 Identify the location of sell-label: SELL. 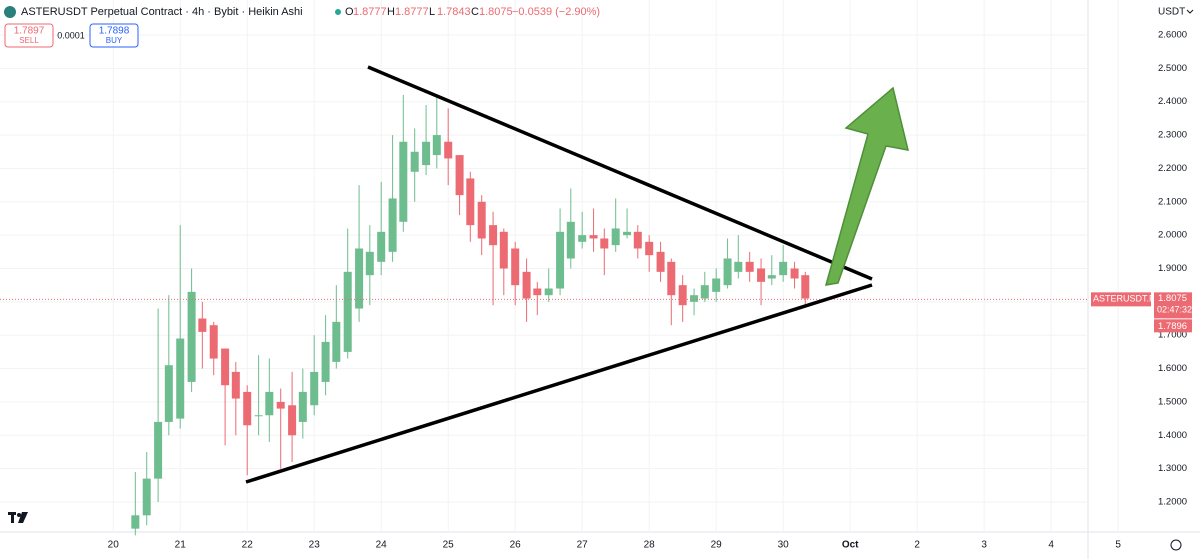
(29, 40).